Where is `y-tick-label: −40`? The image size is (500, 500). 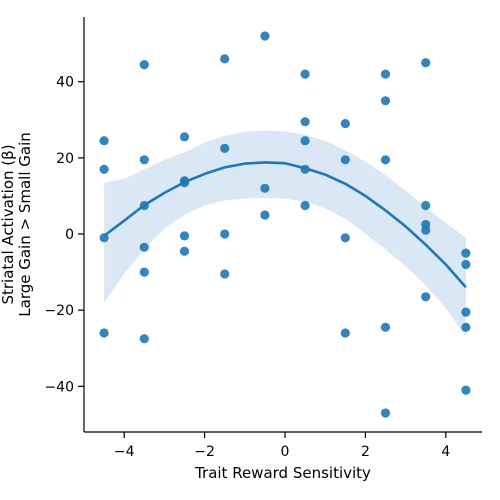
y-tick-label: −40 is located at coordinates (59, 387).